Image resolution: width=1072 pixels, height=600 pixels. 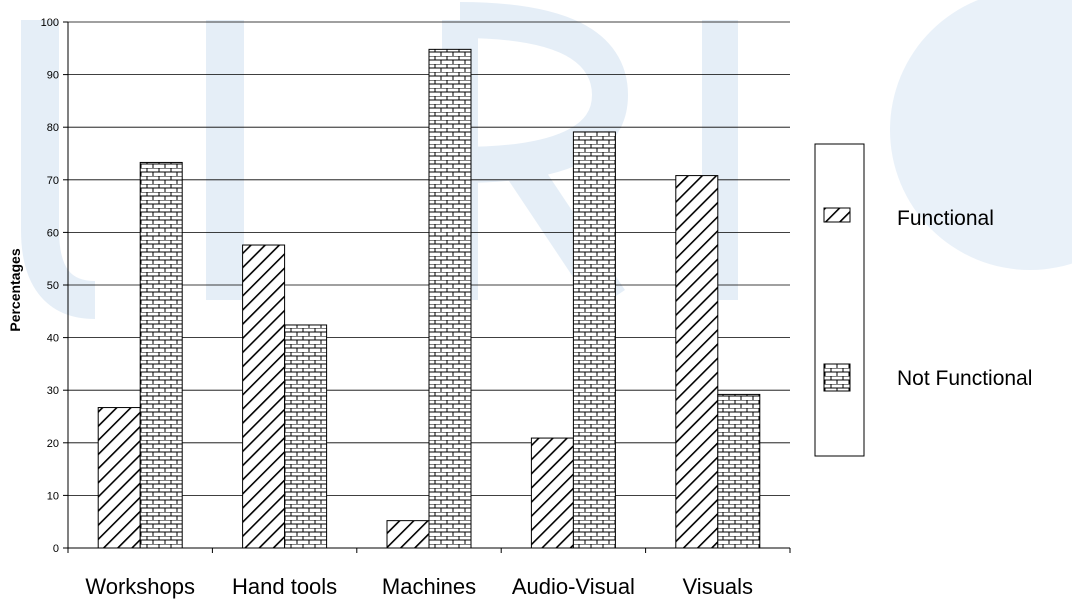 I want to click on x-category-label: Audio-Visual, so click(x=573, y=586).